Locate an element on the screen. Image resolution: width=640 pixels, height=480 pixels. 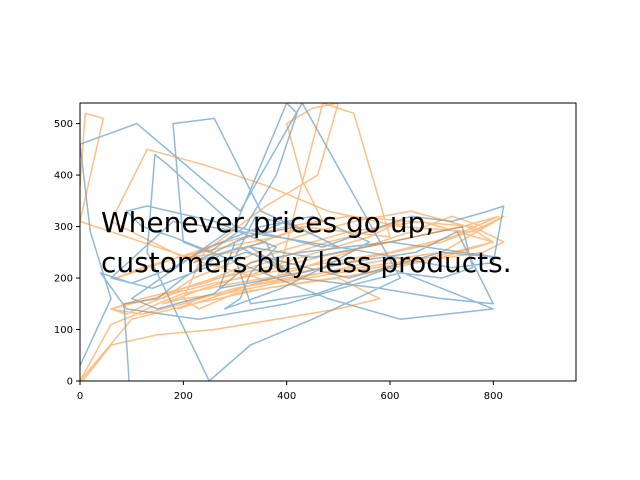
x-axis: 0 200 400 600 800 is located at coordinates (290, 391).